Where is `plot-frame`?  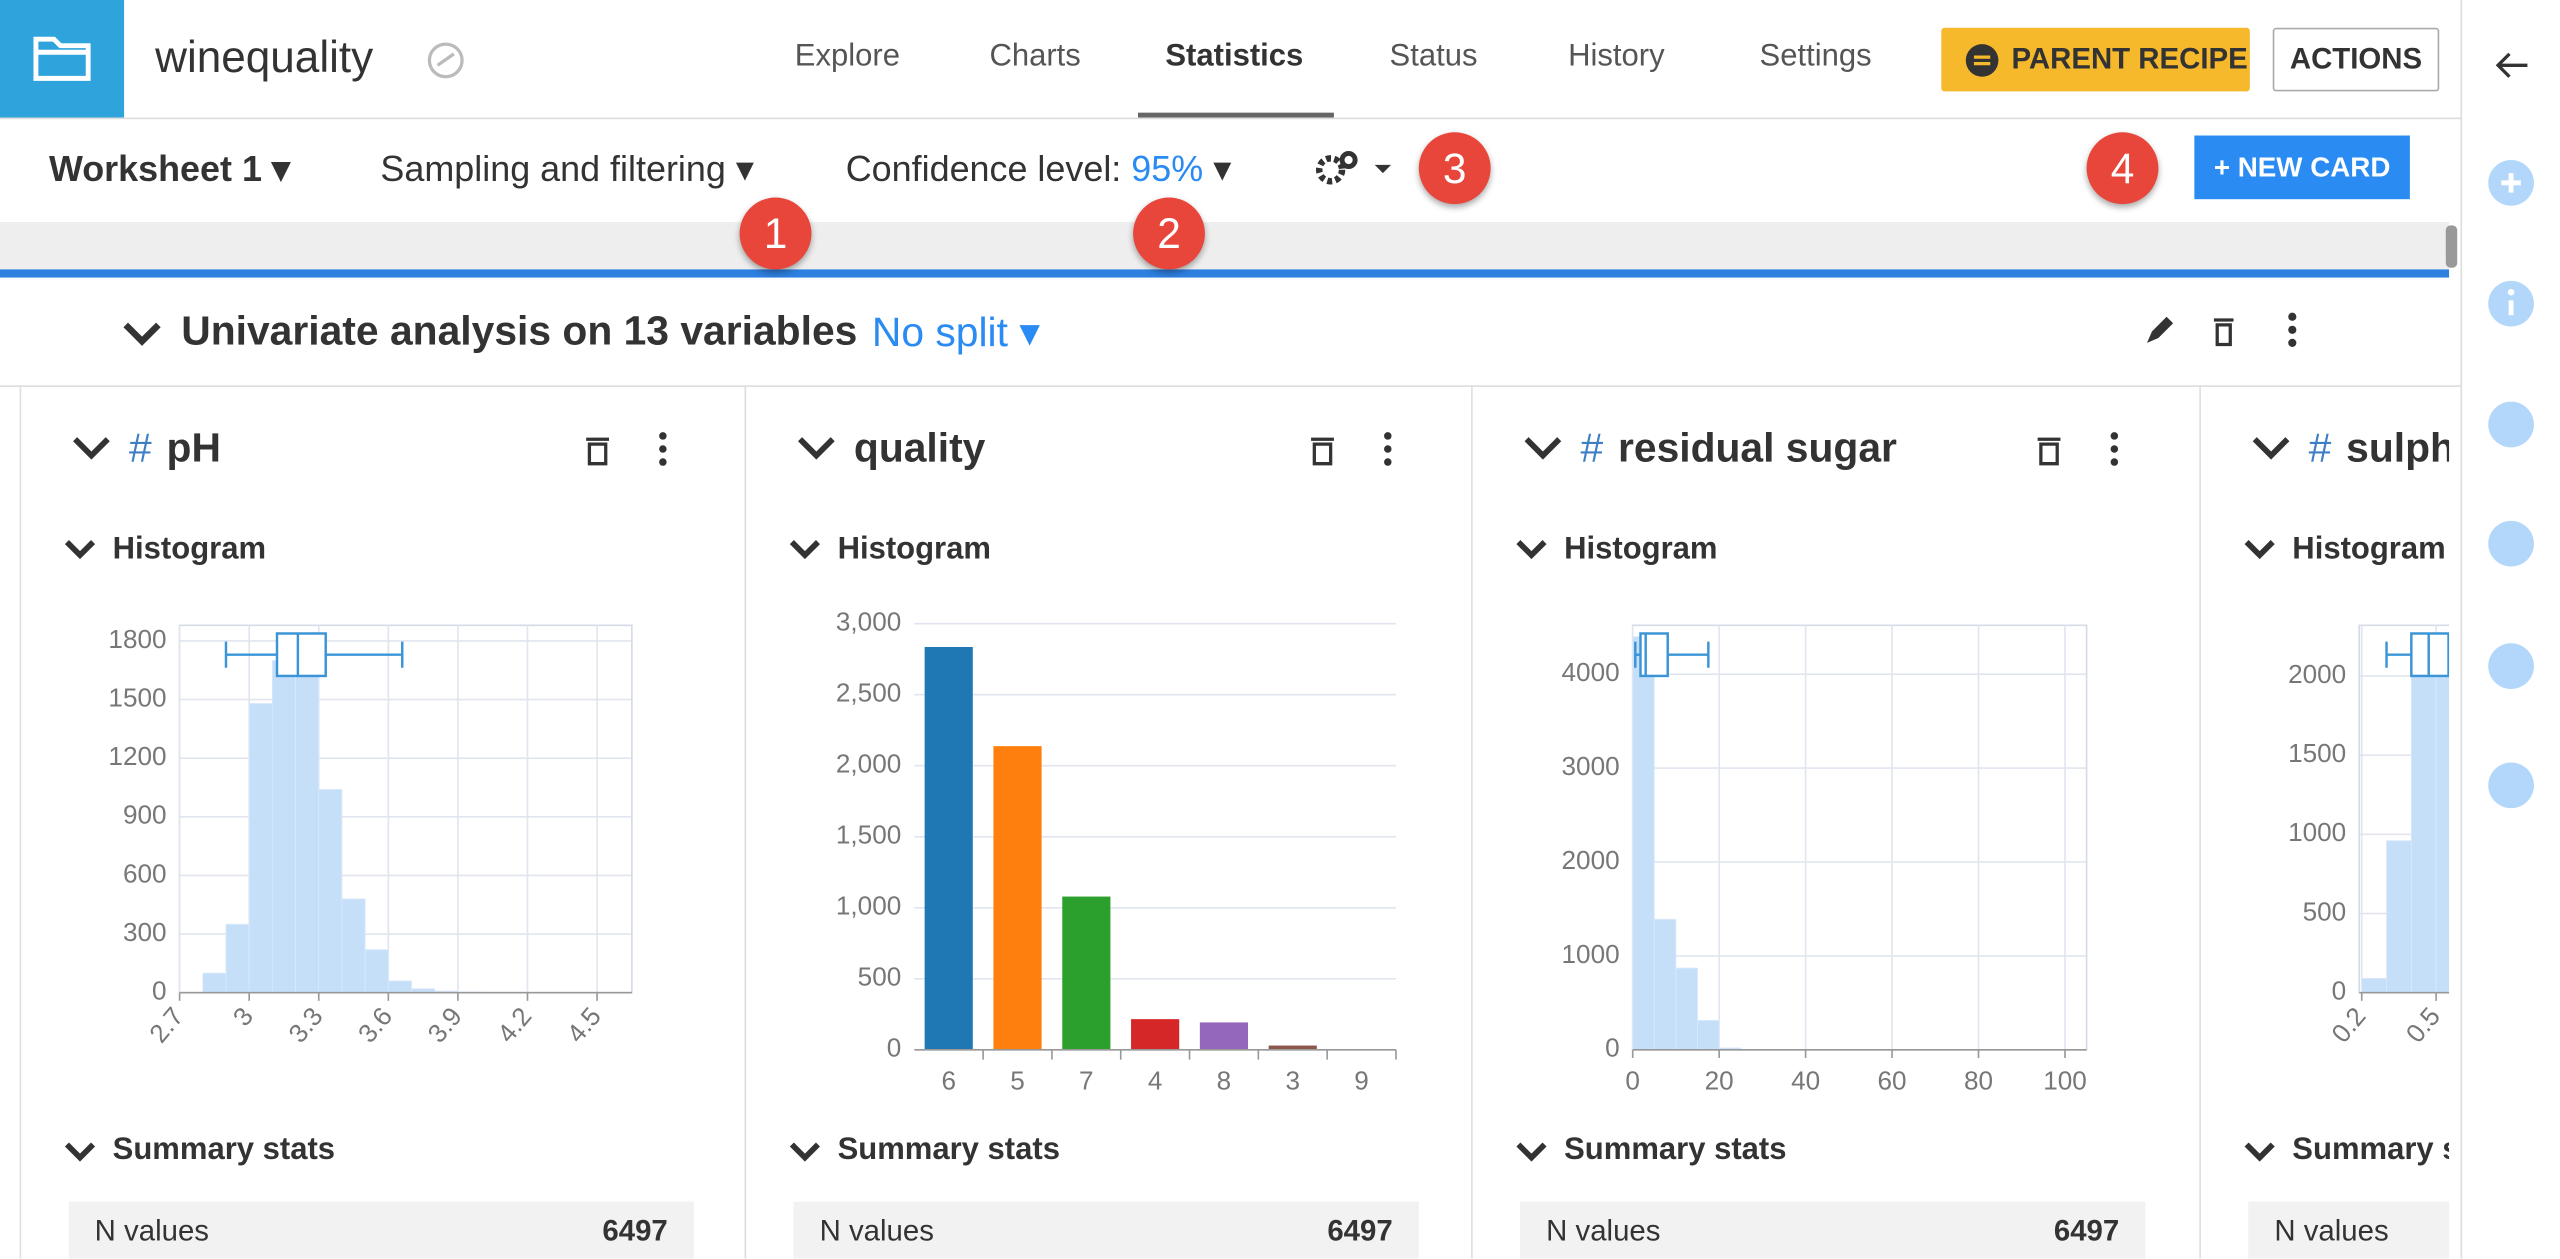
plot-frame is located at coordinates (1860, 837).